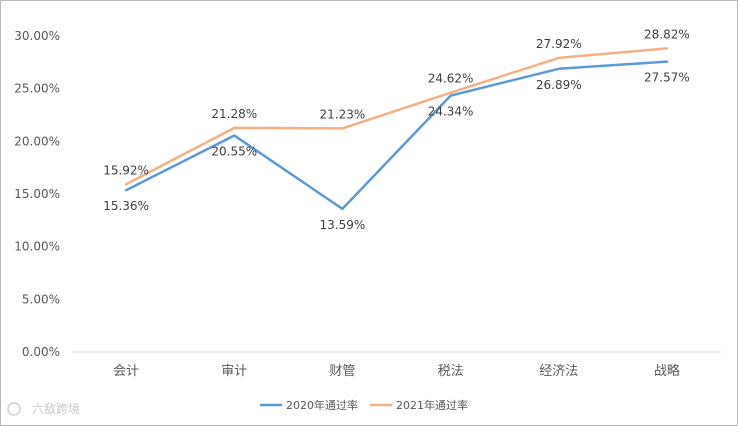 This screenshot has height=426, width=738. I want to click on data-label: 27.92%, so click(559, 44).